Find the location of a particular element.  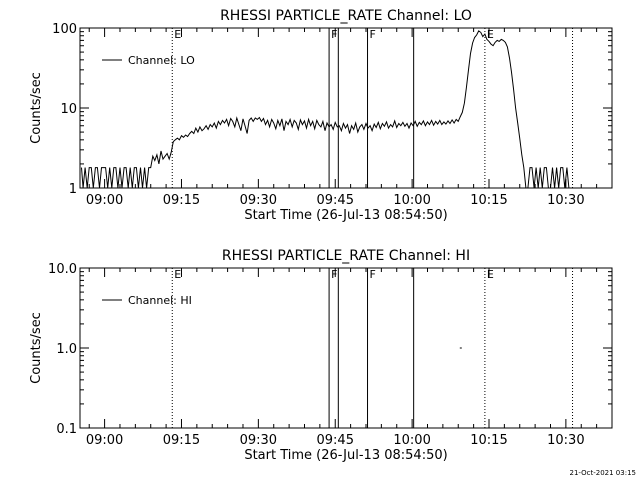

legend-label: Channel: LO is located at coordinates (161, 60).